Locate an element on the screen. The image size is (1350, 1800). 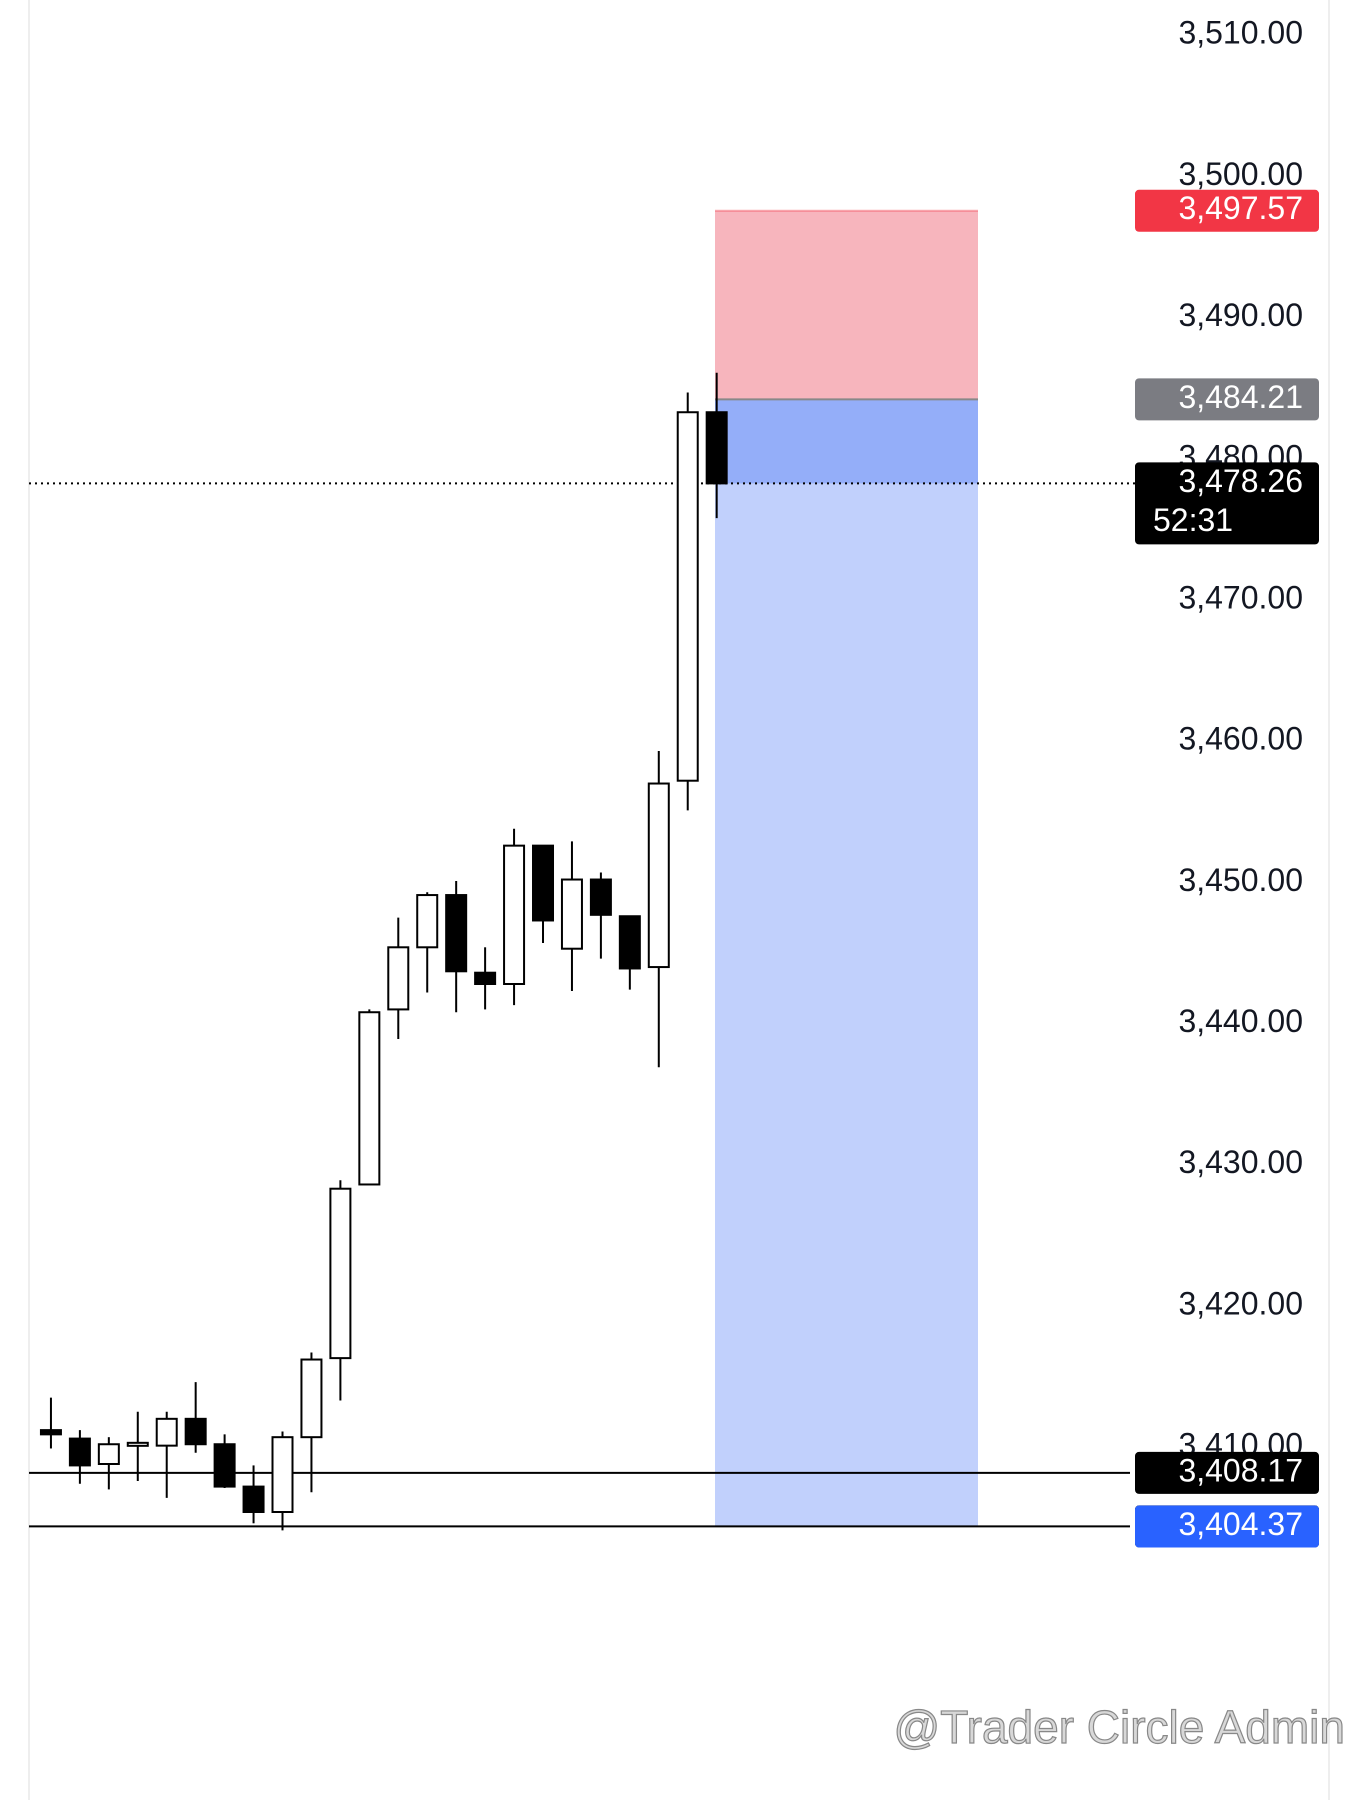
y-tick-label: 3,510.00 is located at coordinates (1240, 33).